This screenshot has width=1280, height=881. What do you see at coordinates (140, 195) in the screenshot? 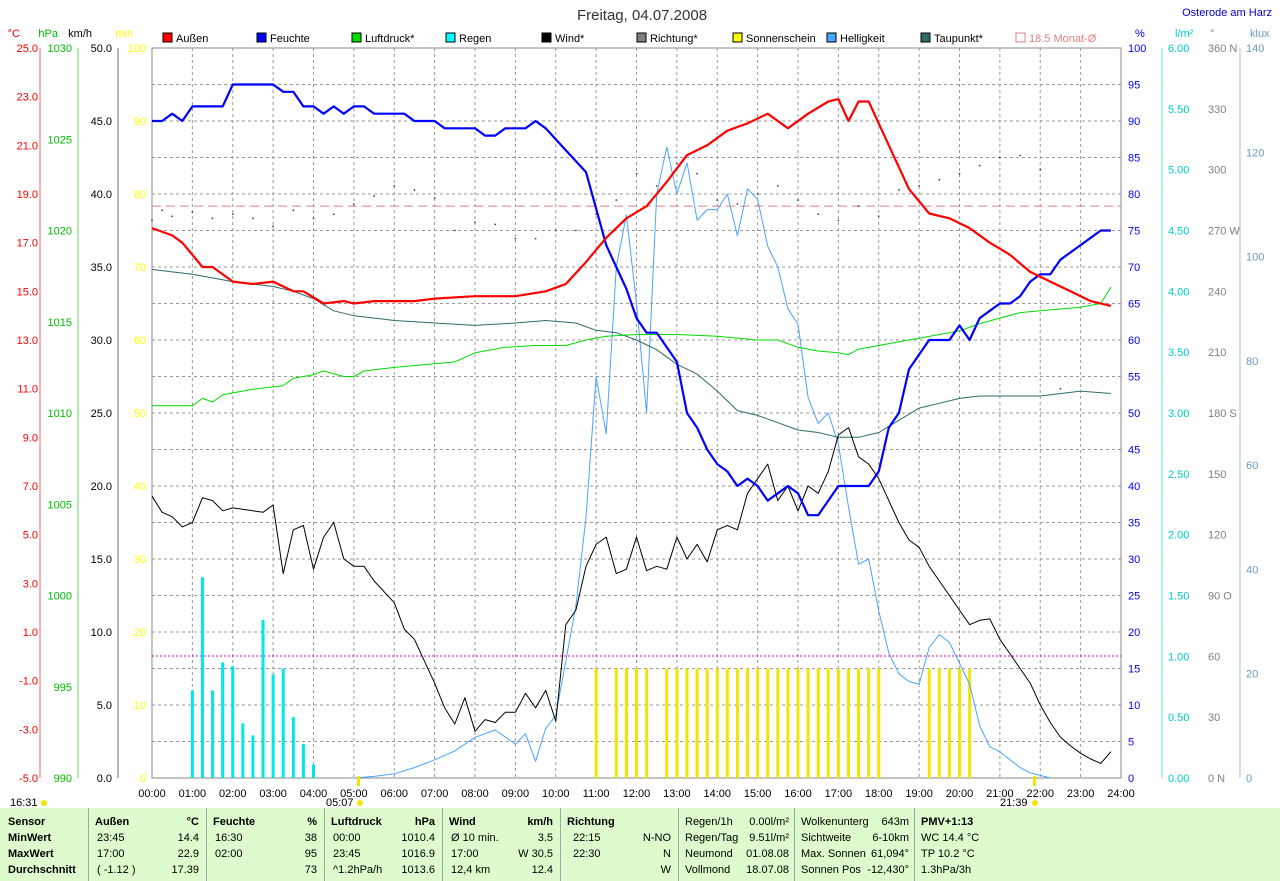
I see `min-tick-label: 80` at bounding box center [140, 195].